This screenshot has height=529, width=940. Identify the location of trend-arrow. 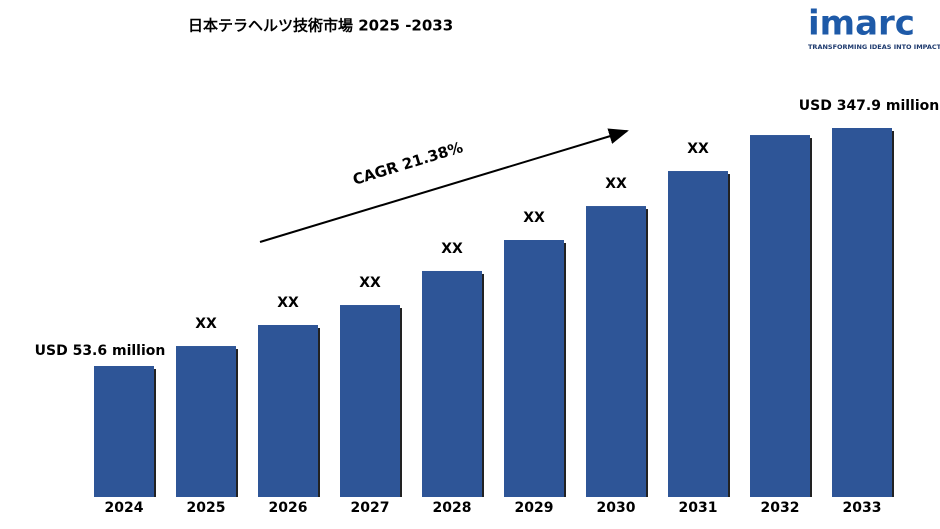
(444, 185).